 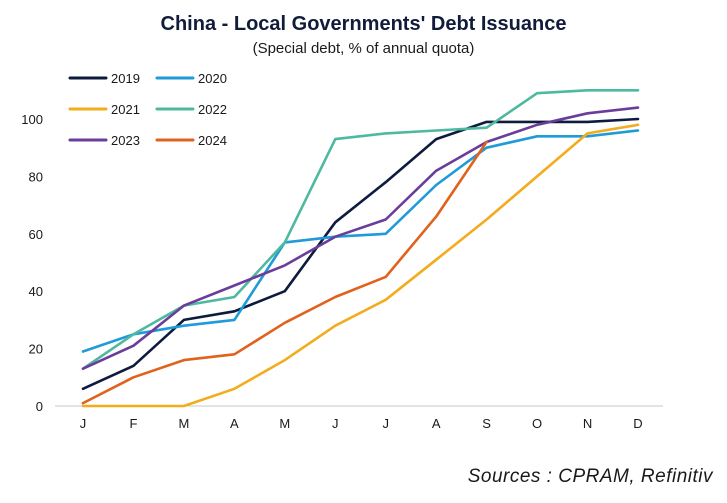 What do you see at coordinates (133, 423) in the screenshot?
I see `x-tick-label: F` at bounding box center [133, 423].